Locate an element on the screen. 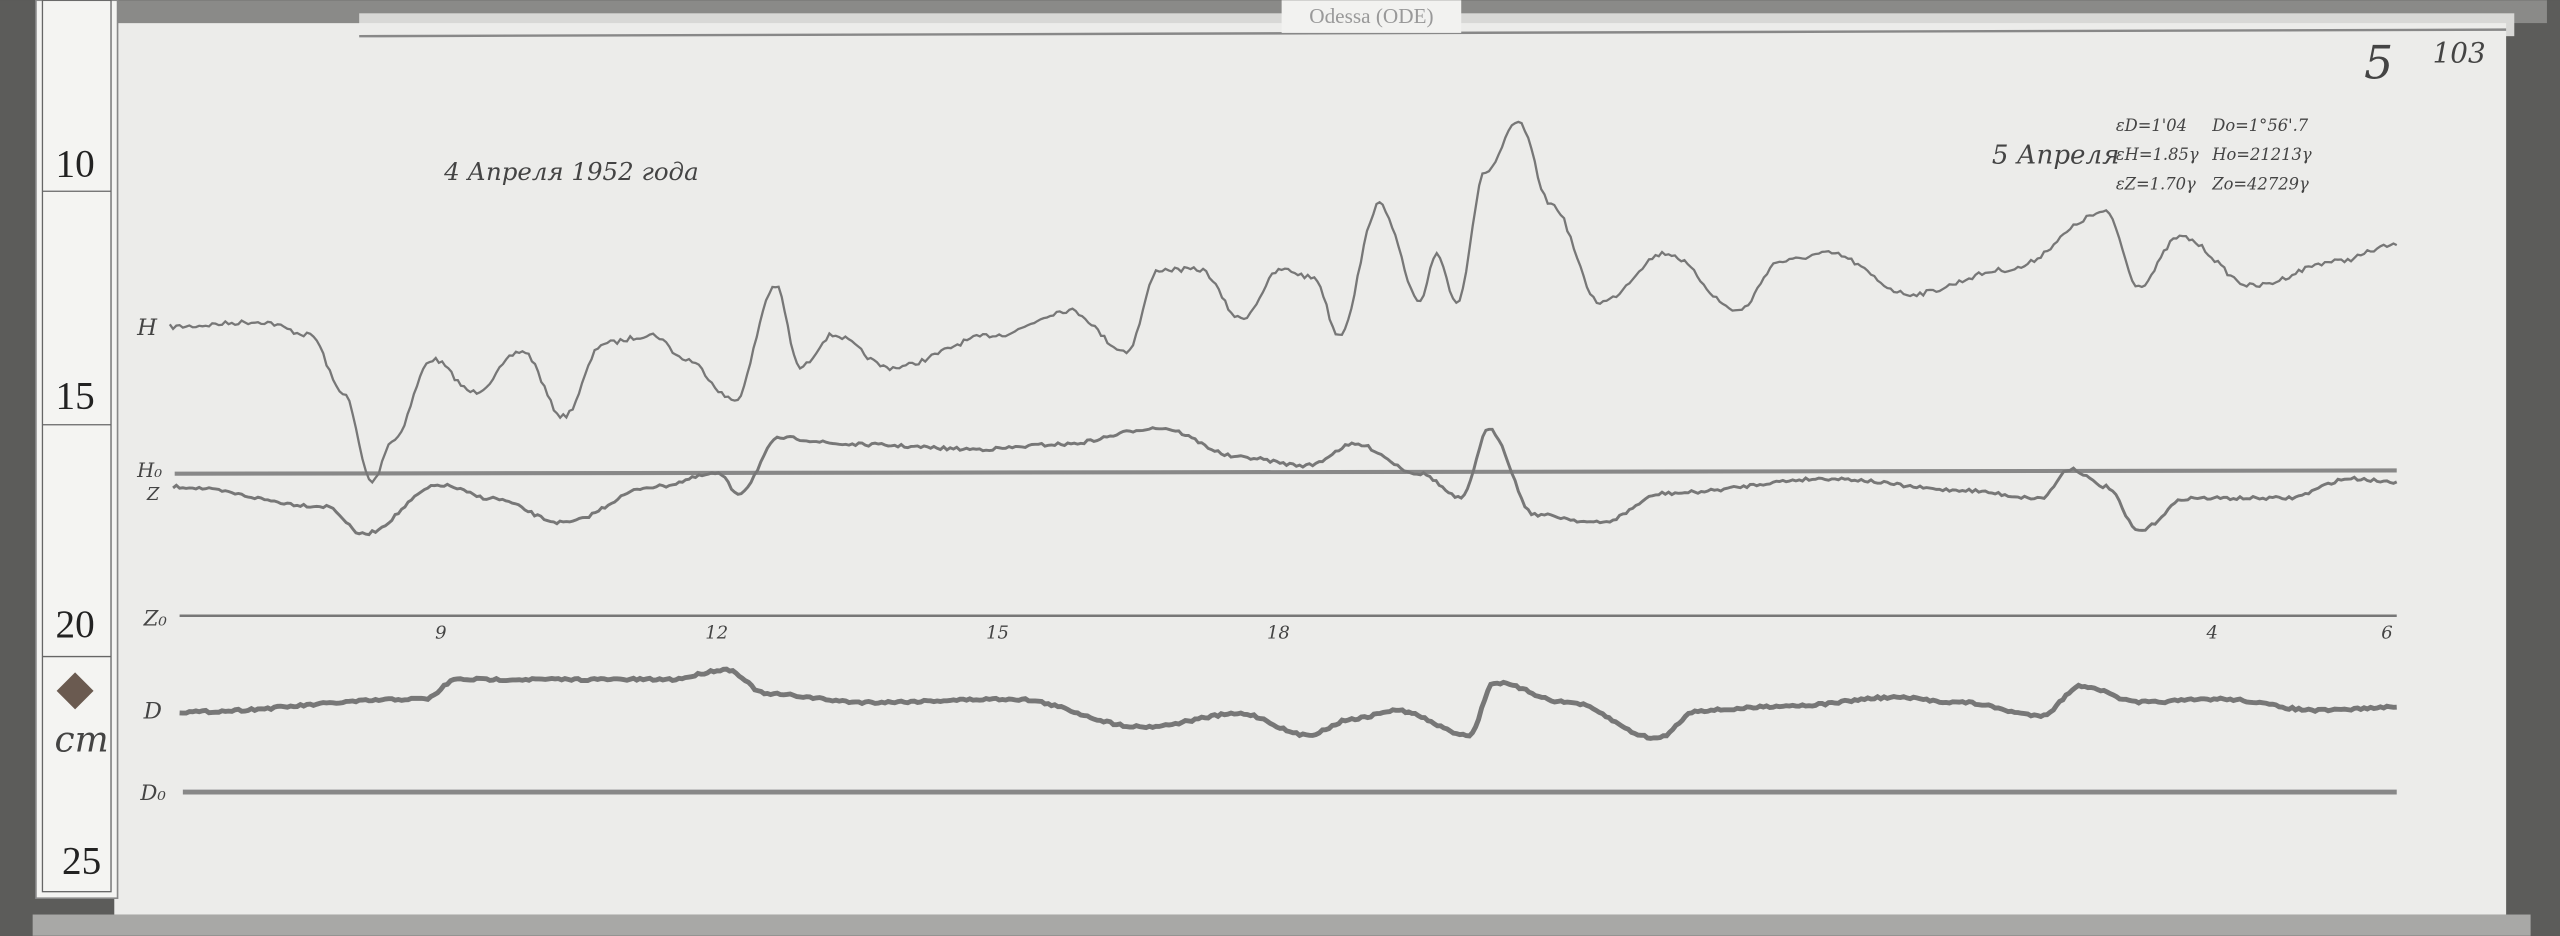 This screenshot has height=936, width=2560. date-left: 4 Апреля 1952 года is located at coordinates (571, 171).